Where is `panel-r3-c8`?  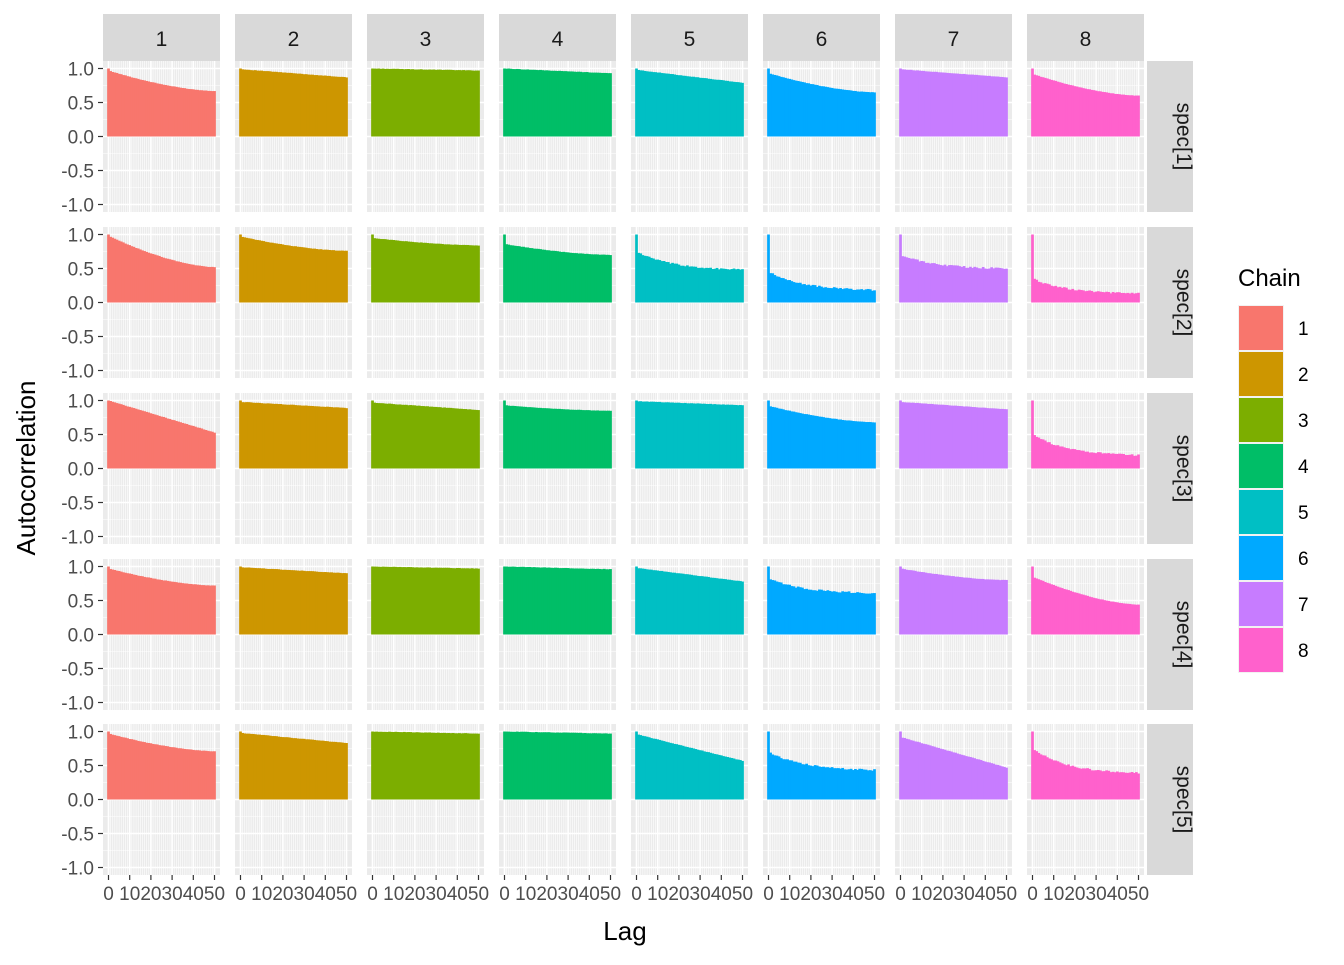 panel-r3-c8 is located at coordinates (1085, 468).